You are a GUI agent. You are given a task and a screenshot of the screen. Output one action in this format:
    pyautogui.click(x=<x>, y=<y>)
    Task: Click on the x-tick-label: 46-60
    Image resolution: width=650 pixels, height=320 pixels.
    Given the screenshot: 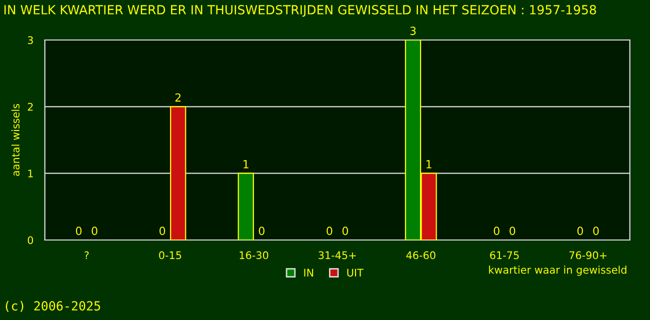 What is the action you would take?
    pyautogui.click(x=421, y=255)
    